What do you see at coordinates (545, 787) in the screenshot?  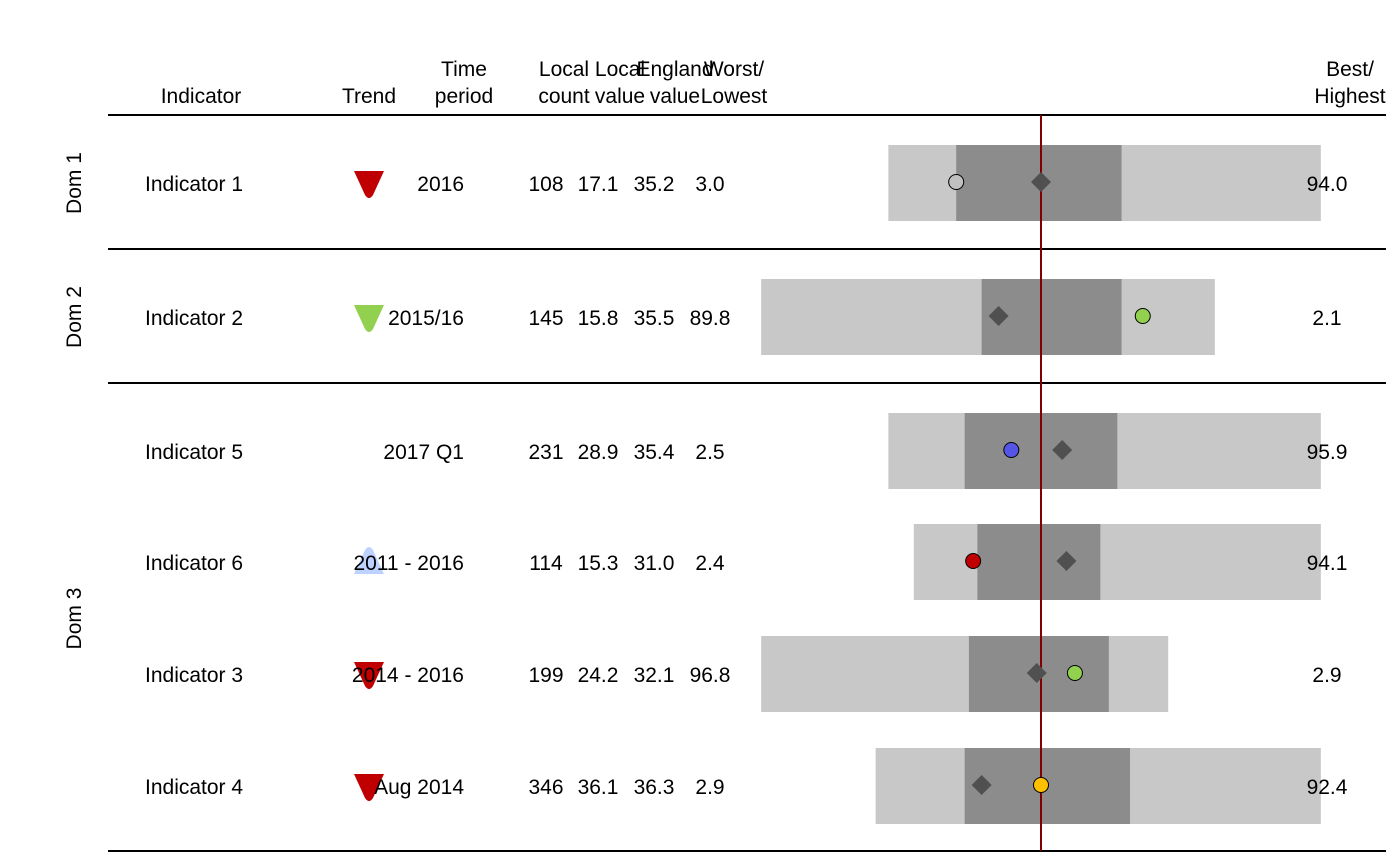 I see `local-count: 346` at bounding box center [545, 787].